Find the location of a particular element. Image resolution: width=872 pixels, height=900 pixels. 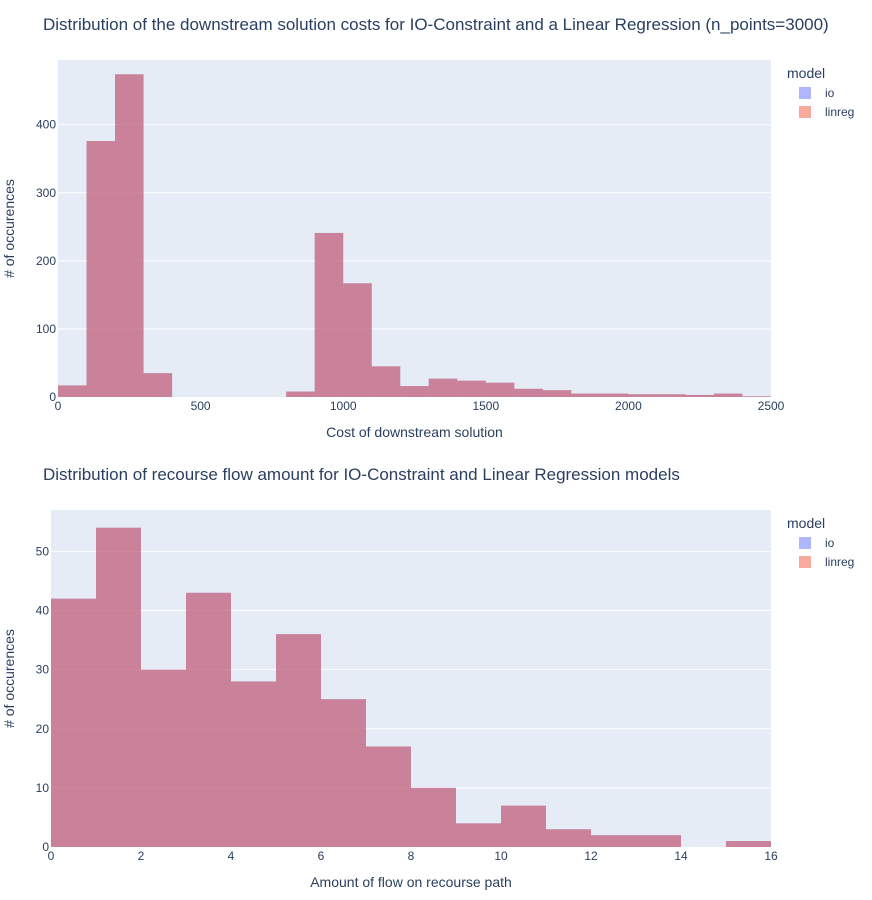

x-tick-label: 500 is located at coordinates (201, 406).